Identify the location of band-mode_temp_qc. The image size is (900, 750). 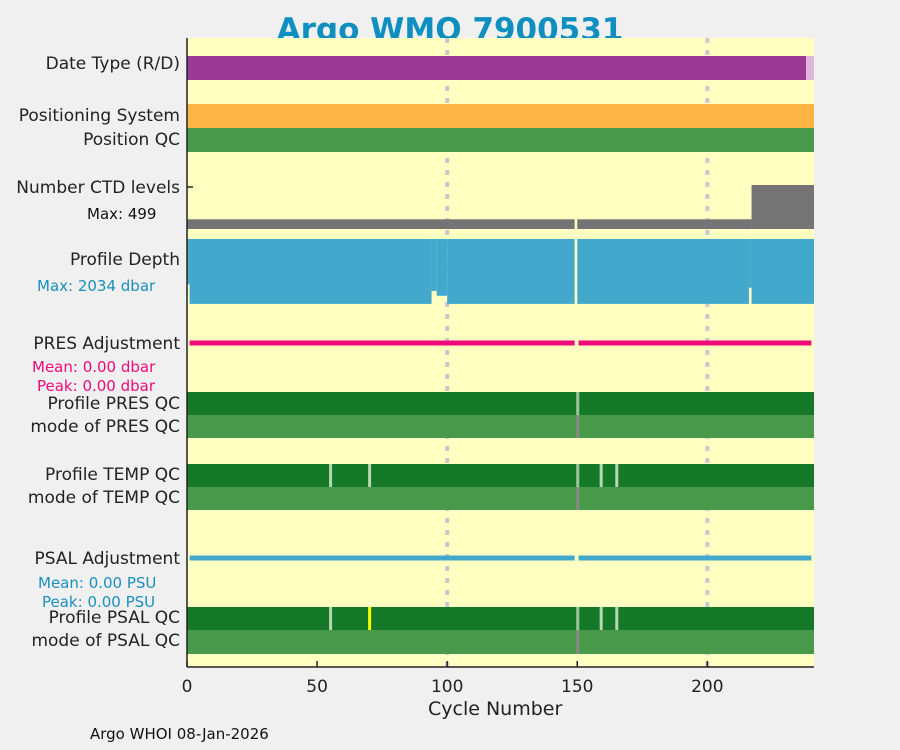
(500, 498).